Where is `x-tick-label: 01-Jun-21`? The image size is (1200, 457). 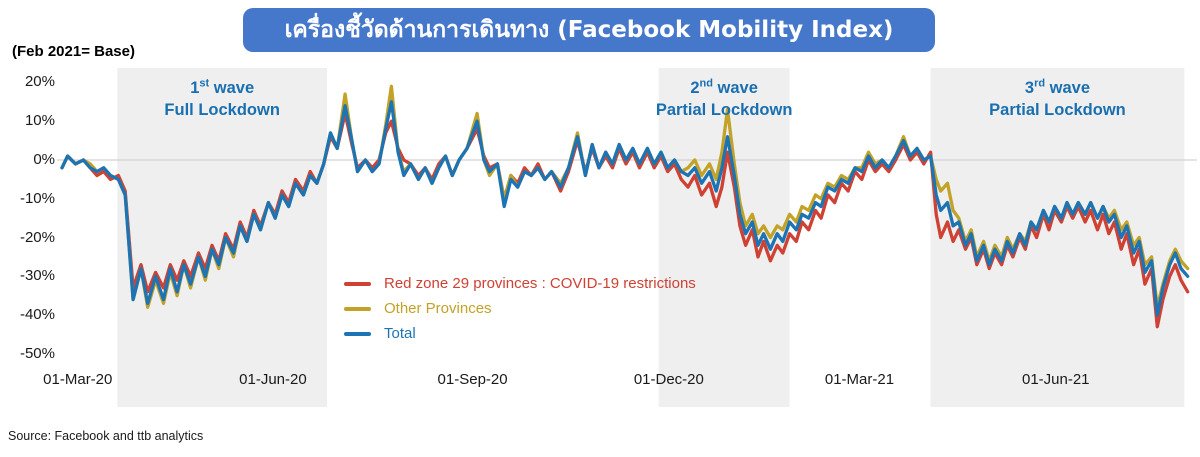 x-tick-label: 01-Jun-21 is located at coordinates (1055, 379).